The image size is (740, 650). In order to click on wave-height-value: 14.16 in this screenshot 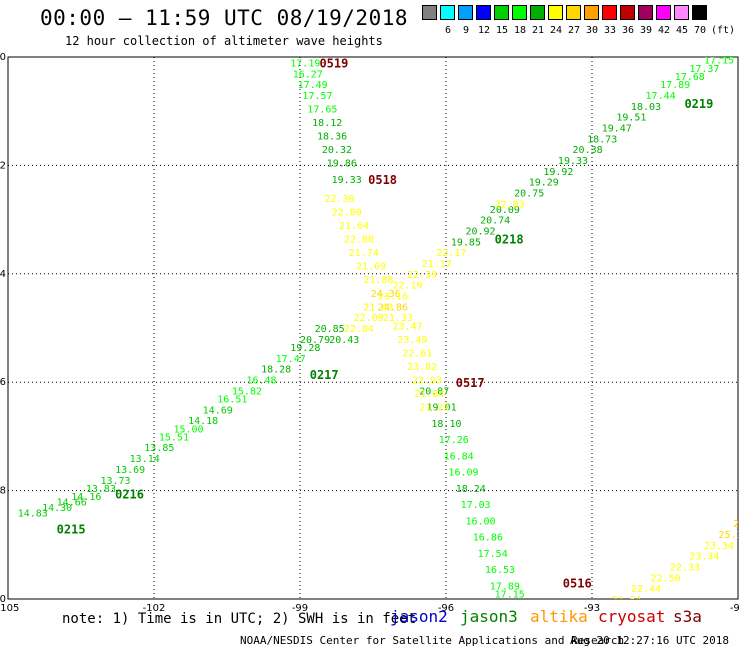, I will do `click(86, 497)`.